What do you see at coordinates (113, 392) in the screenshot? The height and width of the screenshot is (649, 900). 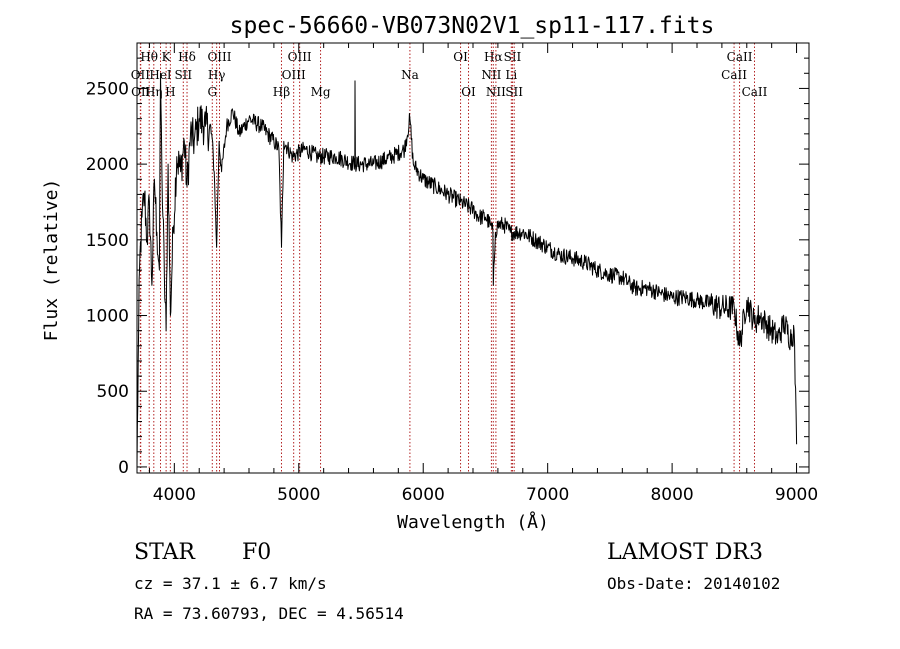 I see `y-tick-label: 500` at bounding box center [113, 392].